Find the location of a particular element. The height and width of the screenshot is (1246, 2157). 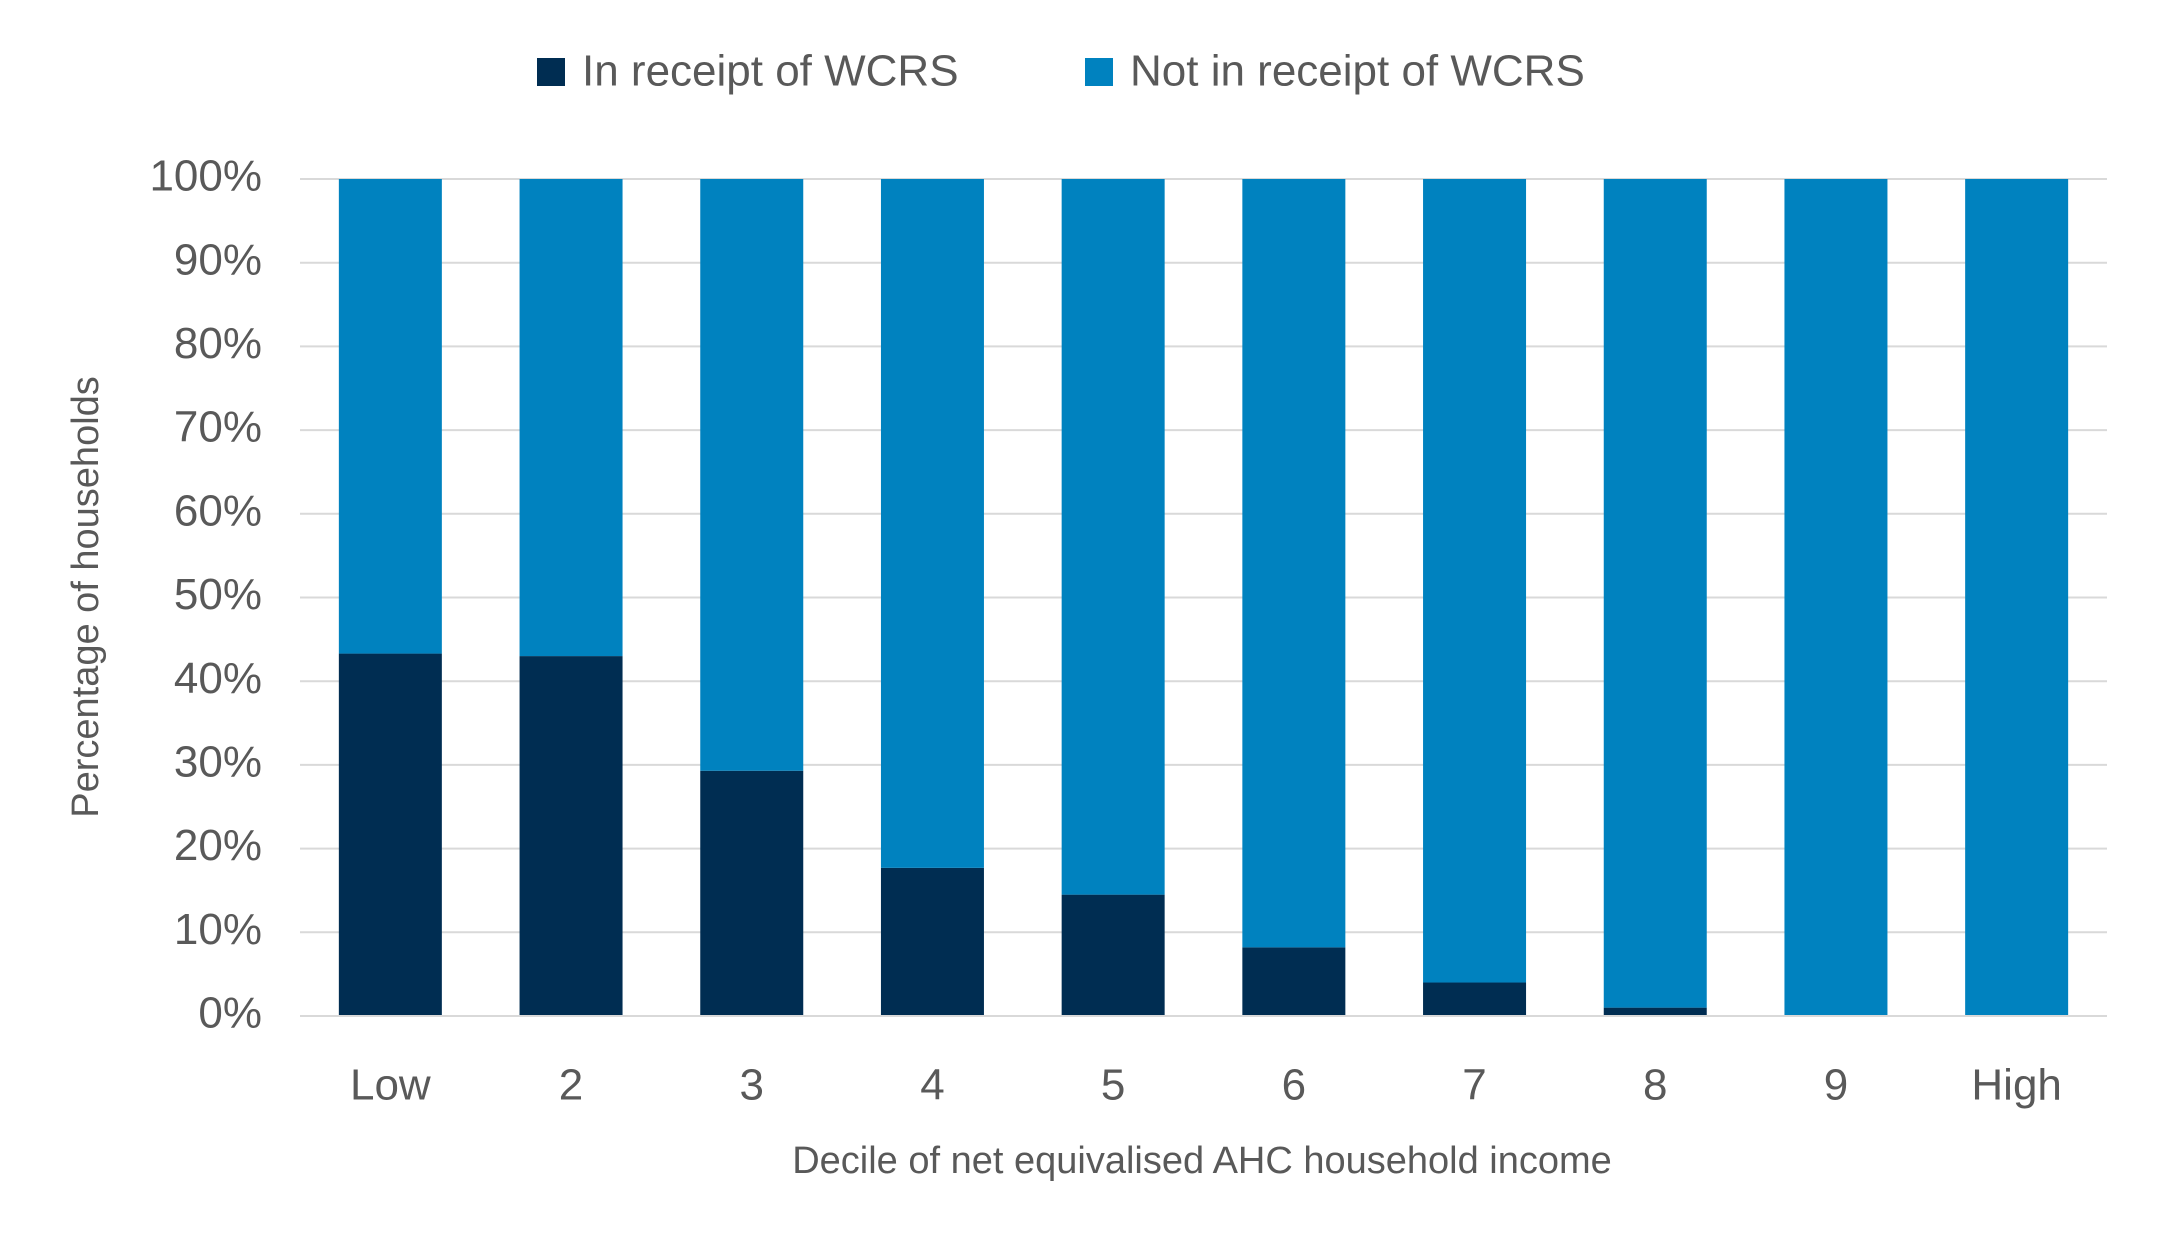

legend-label: In receipt of WCRS is located at coordinates (770, 71).